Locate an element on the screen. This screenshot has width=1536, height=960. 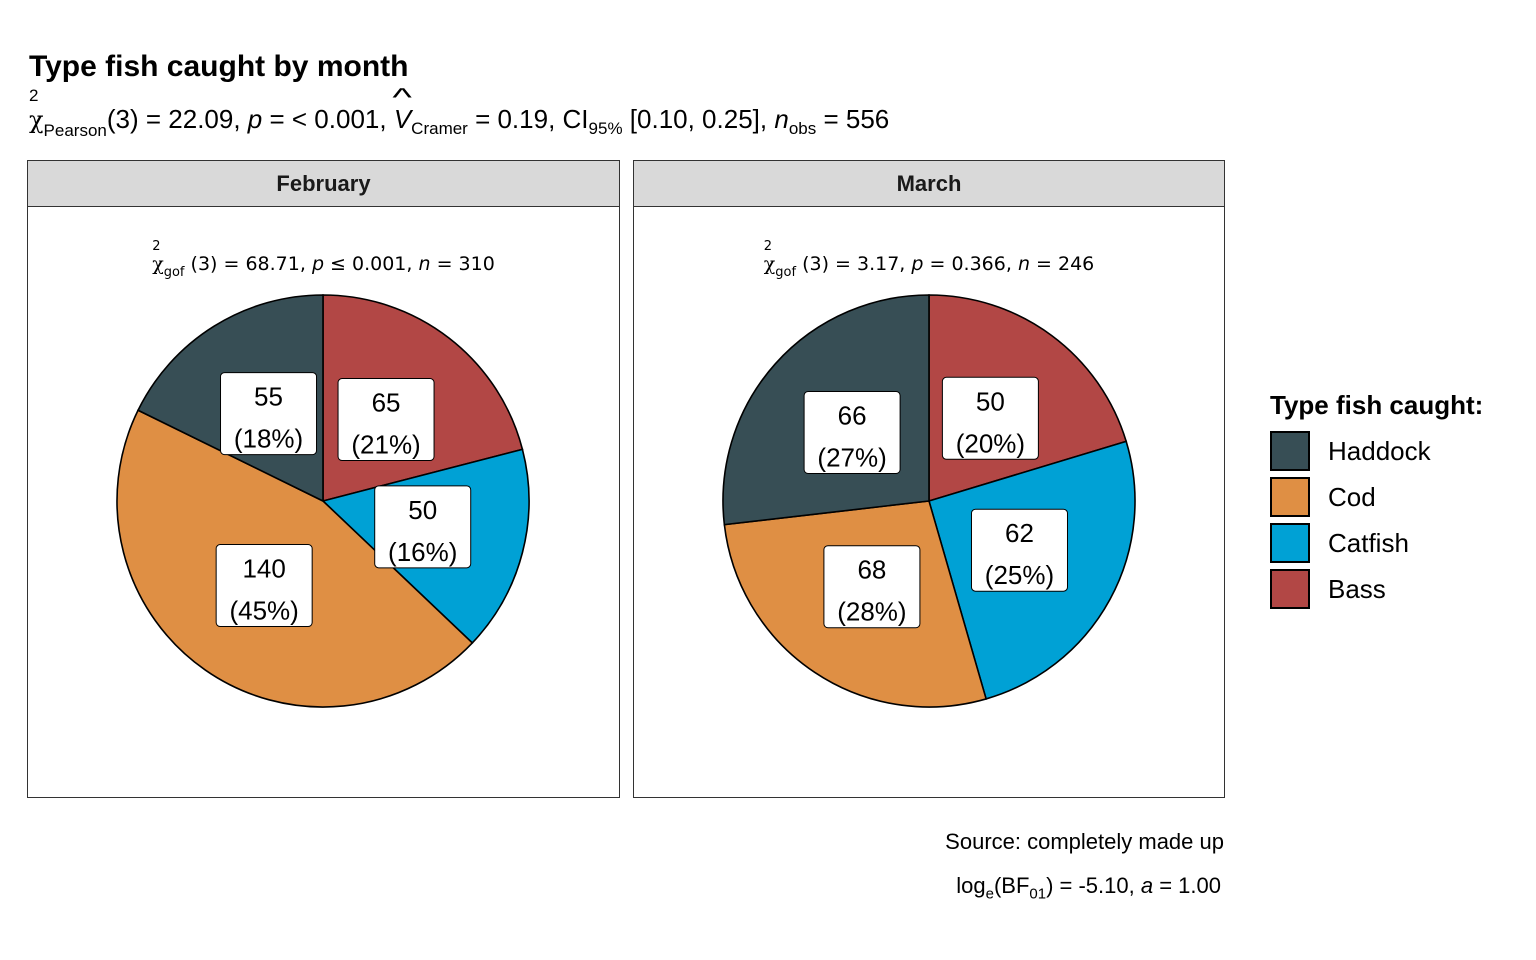
slice-label-cod: 140 (45%) is located at coordinates (264, 586).